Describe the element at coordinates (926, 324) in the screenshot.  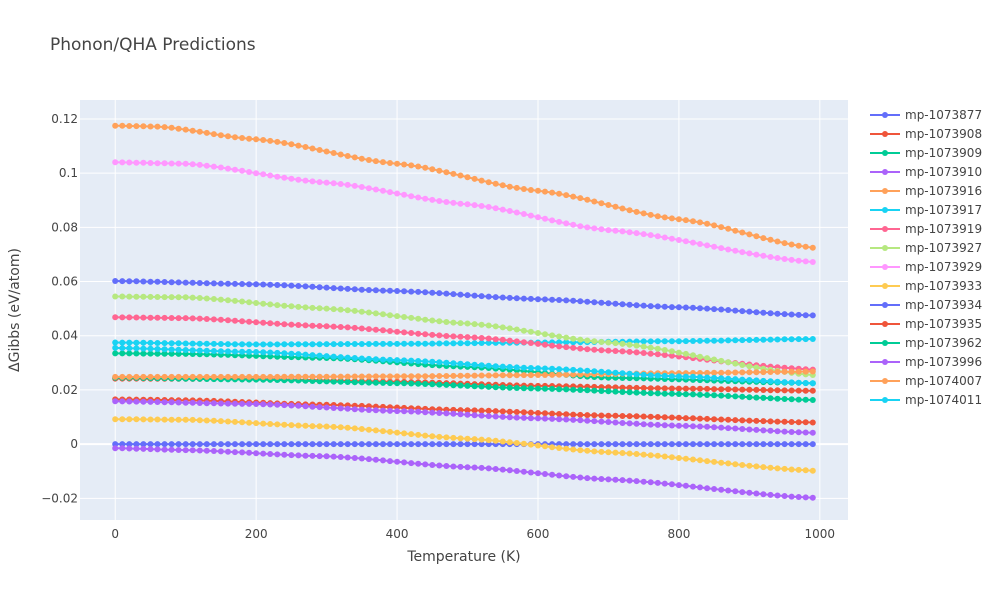
I see `legend-item: mp-1073935` at that location.